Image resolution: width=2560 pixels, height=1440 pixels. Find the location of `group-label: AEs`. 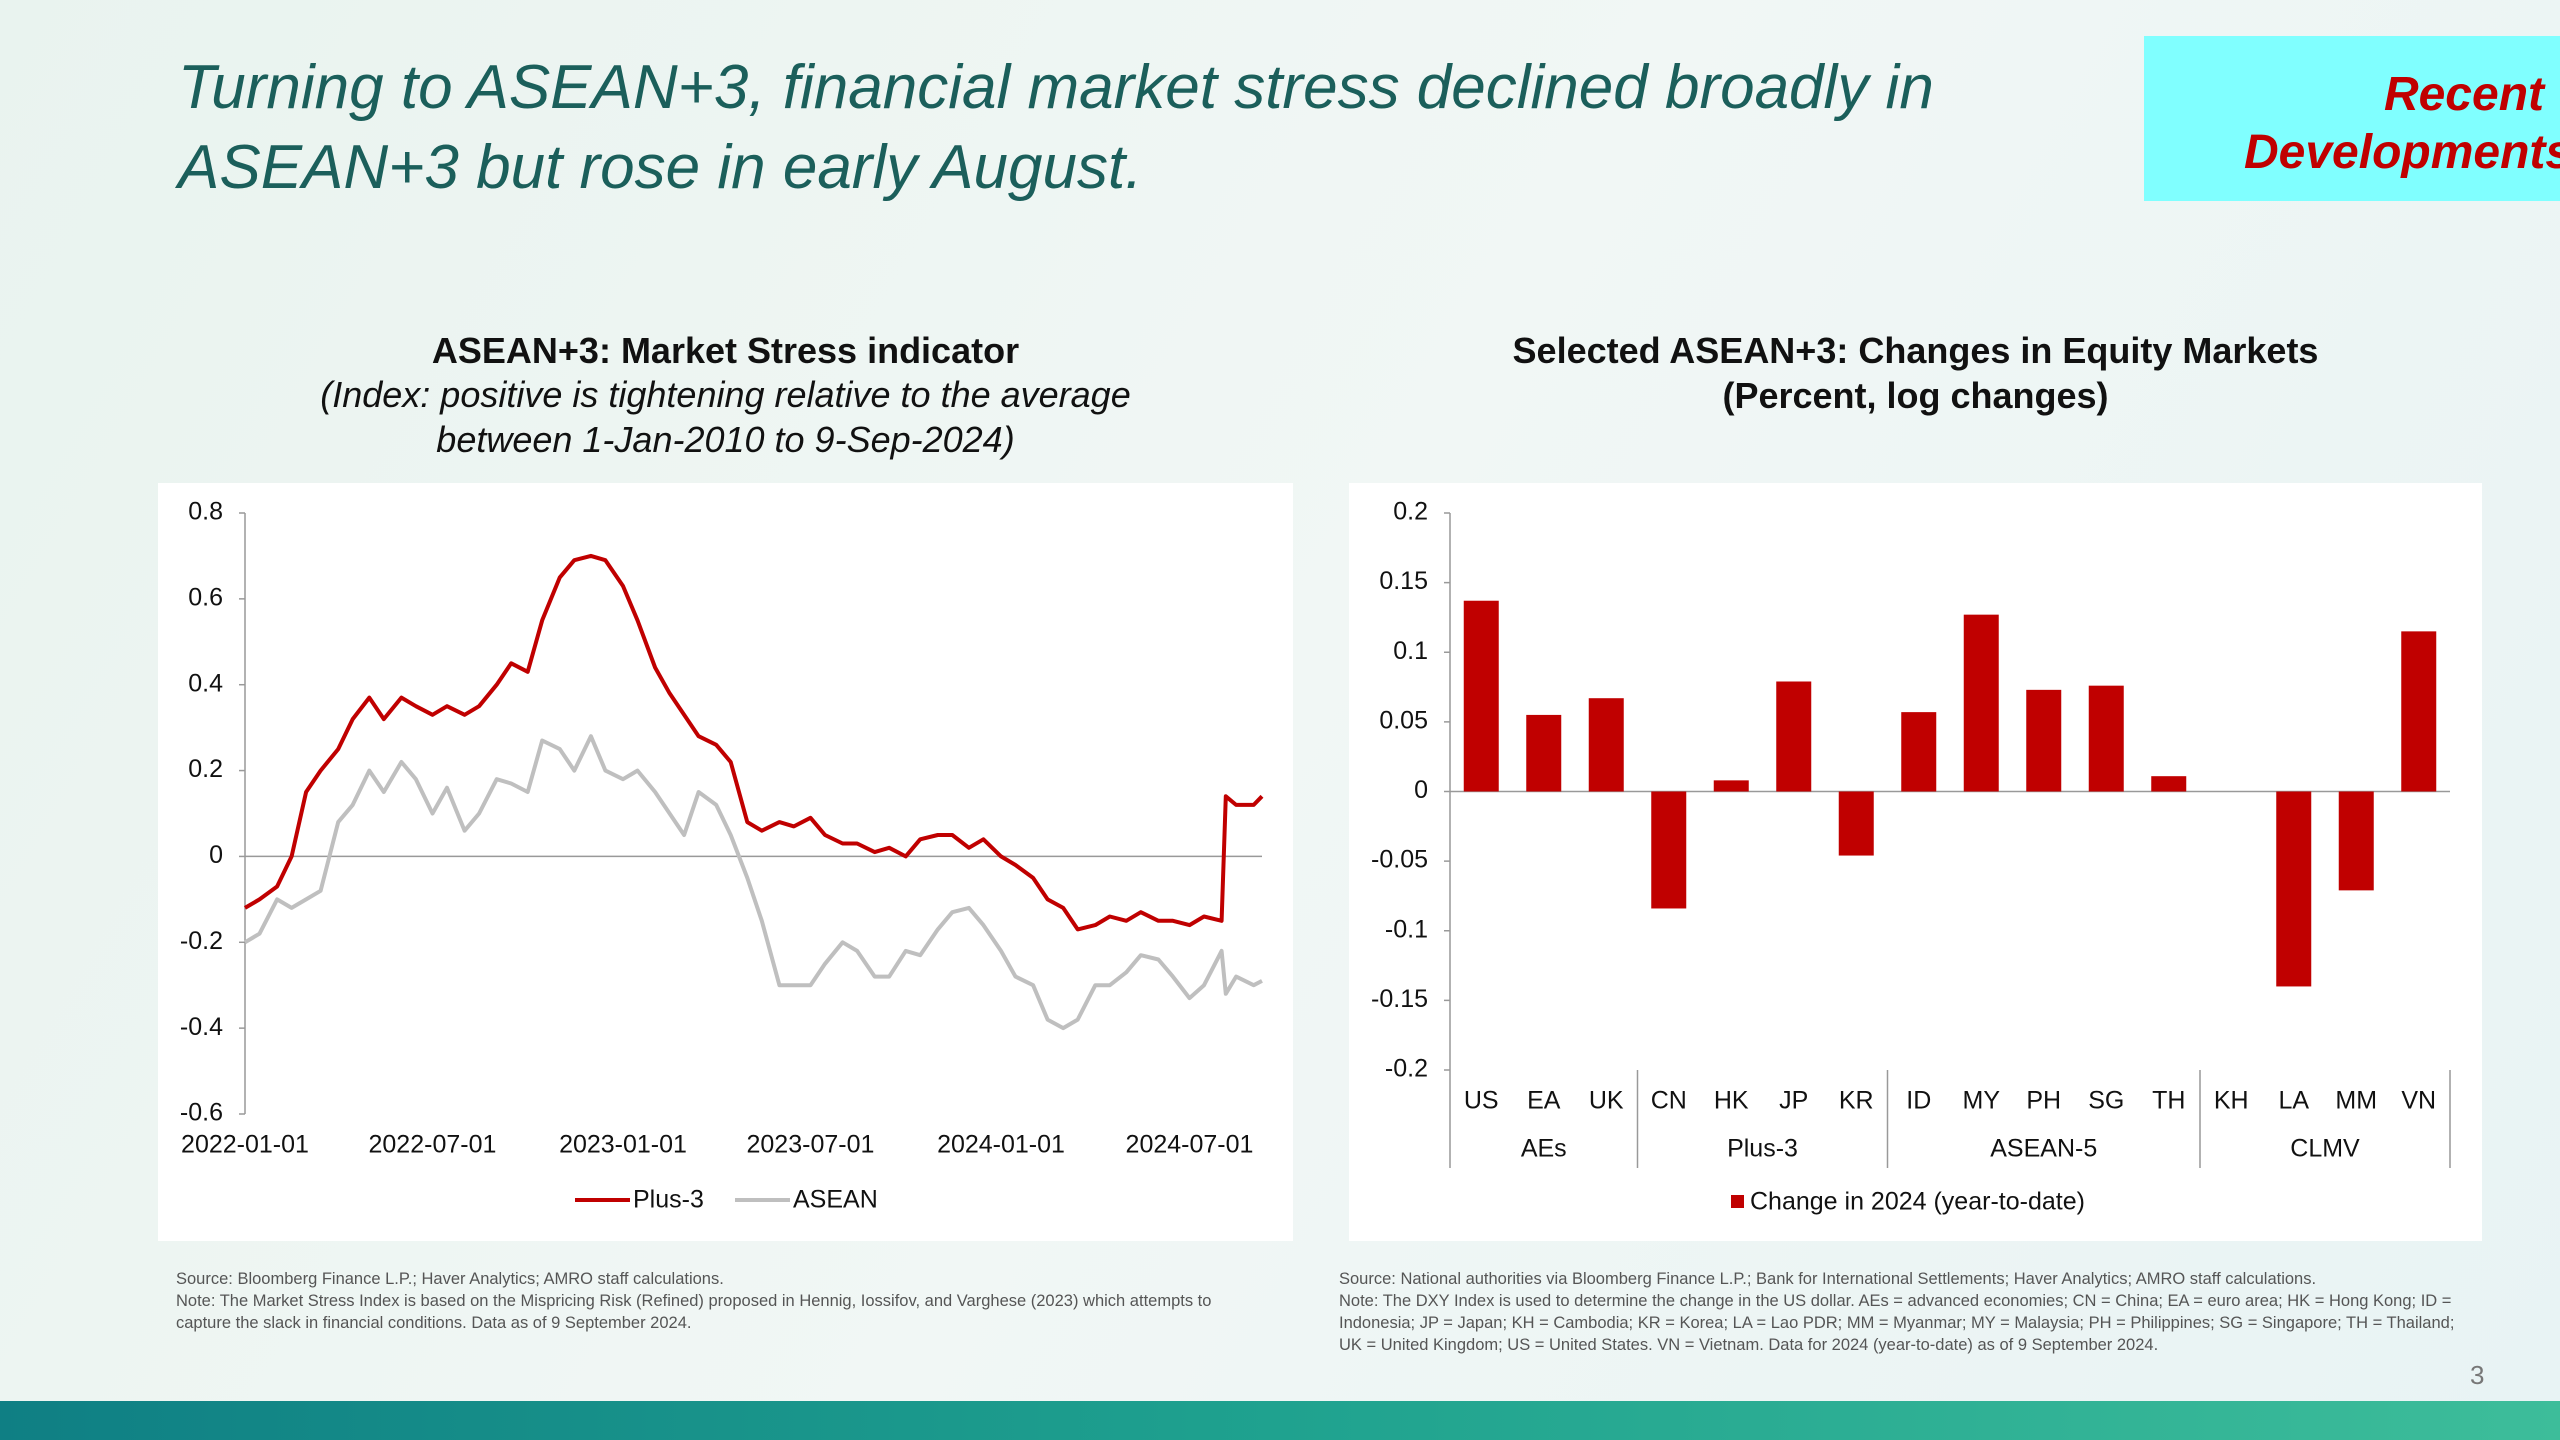

group-label: AEs is located at coordinates (1544, 1149).